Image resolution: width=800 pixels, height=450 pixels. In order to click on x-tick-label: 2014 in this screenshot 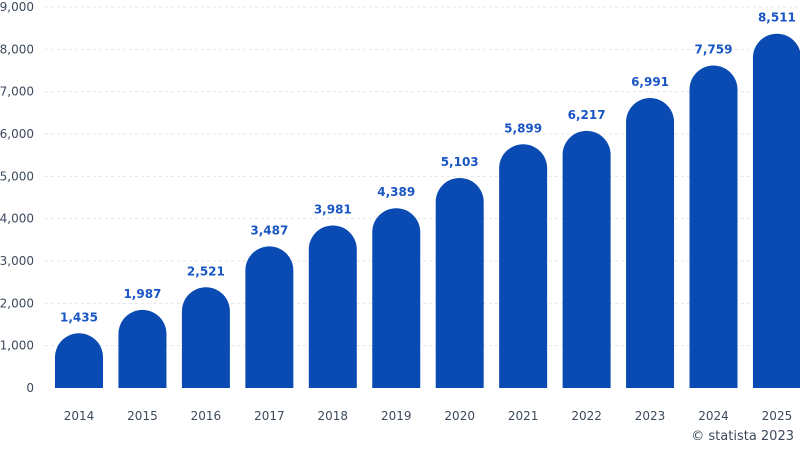, I will do `click(79, 416)`.